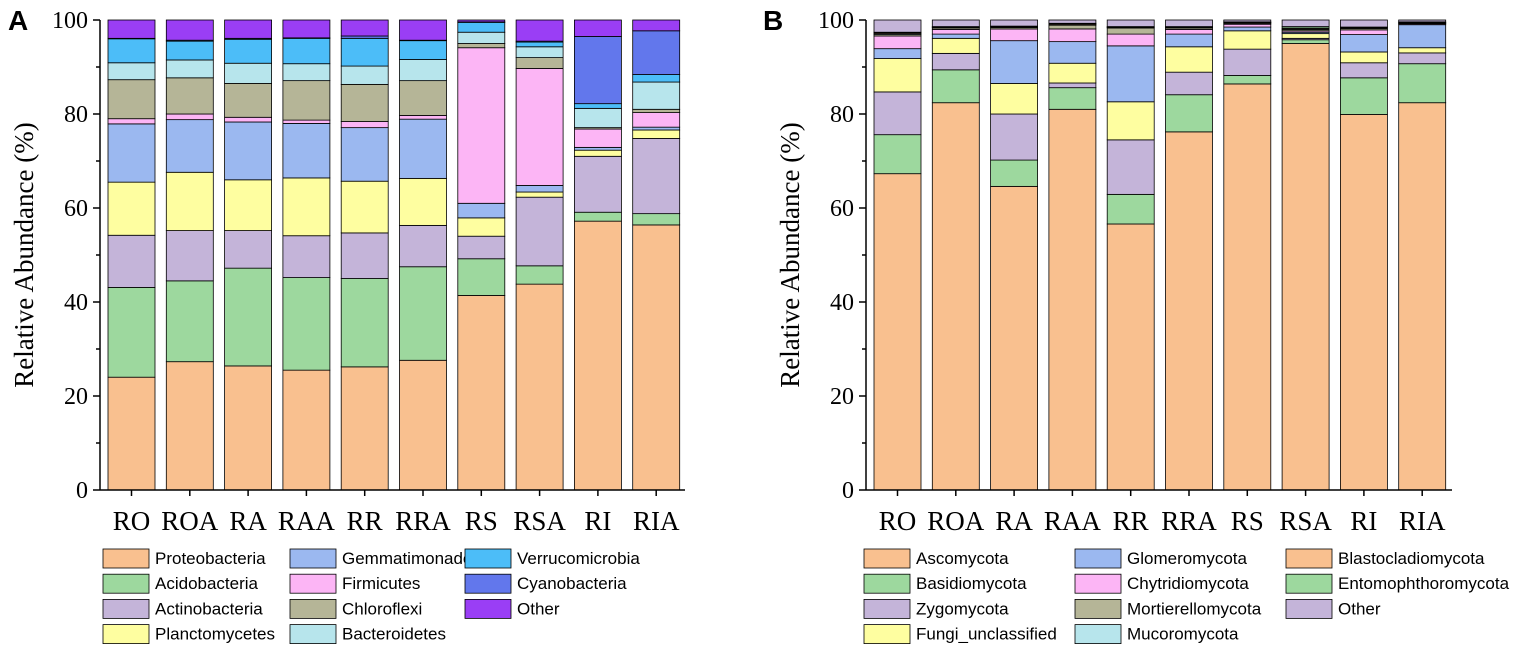 This screenshot has width=1536, height=655. Describe the element at coordinates (131, 433) in the screenshot. I see `panel-a-bar-ro-proteobacteria` at that location.